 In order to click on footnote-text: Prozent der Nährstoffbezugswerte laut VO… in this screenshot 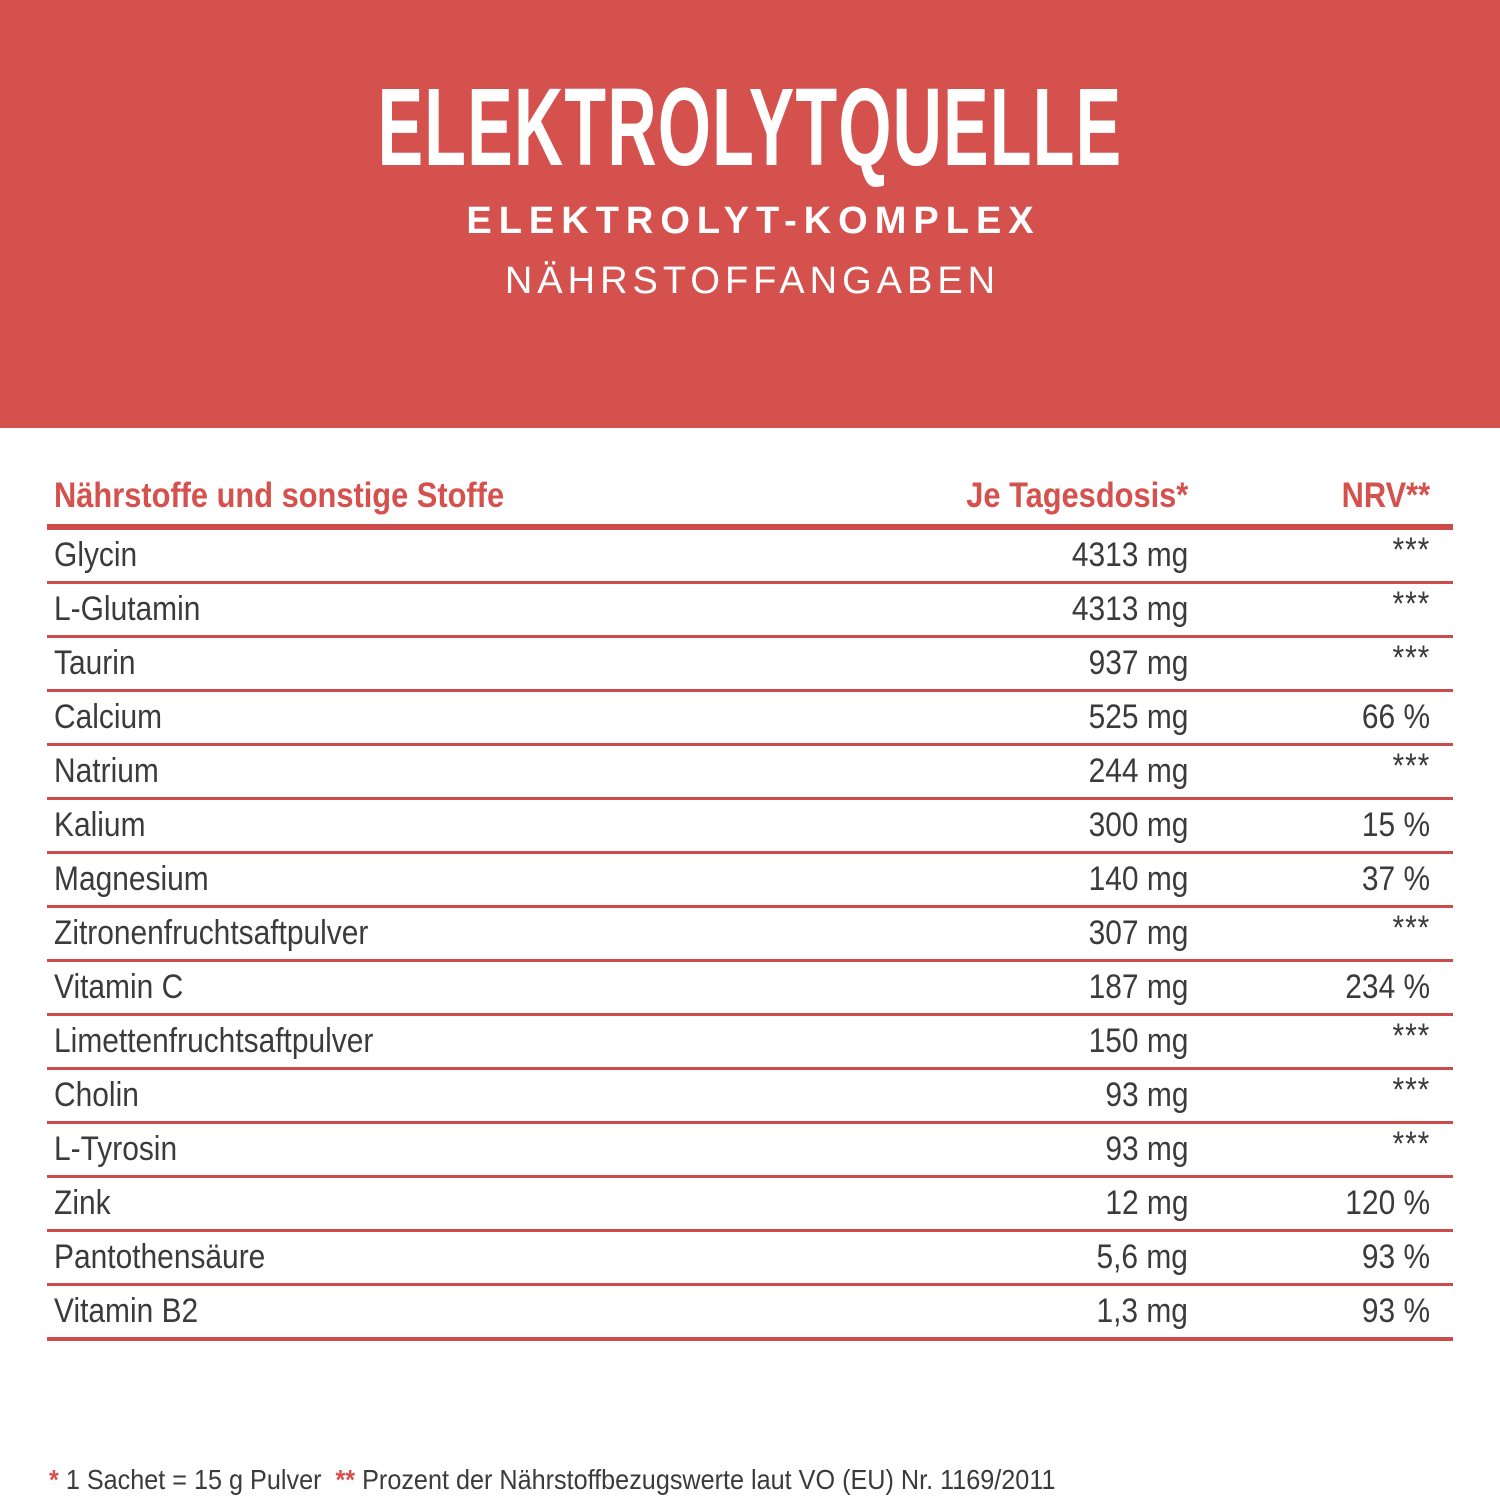, I will do `click(709, 1479)`.